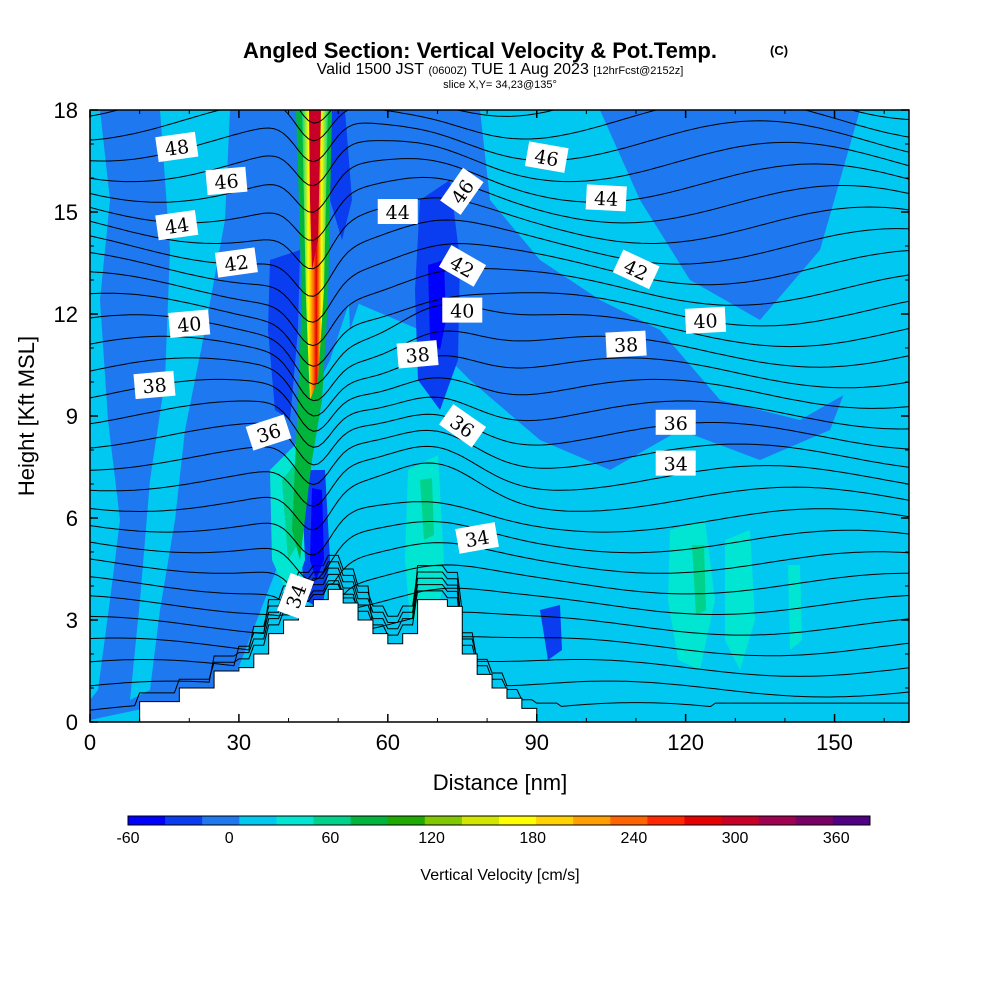 The height and width of the screenshot is (1000, 1000). I want to click on field-band, so click(180, 405).